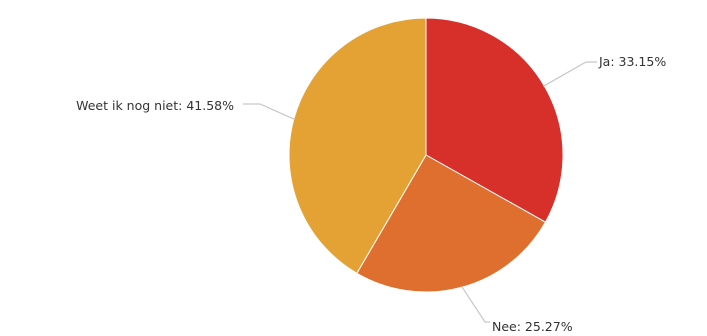 The width and height of the screenshot is (707, 336). I want to click on leader-line-weet-ik-nog-niet, so click(269, 111).